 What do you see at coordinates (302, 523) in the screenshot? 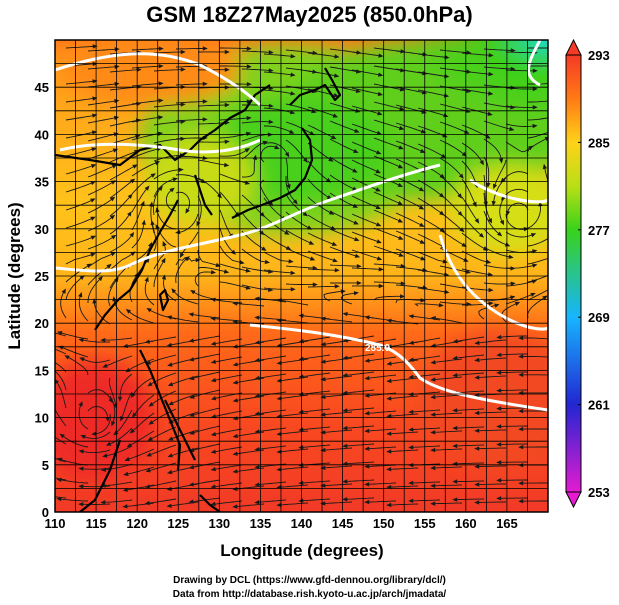
I see `x-tick-label: 140` at bounding box center [302, 523].